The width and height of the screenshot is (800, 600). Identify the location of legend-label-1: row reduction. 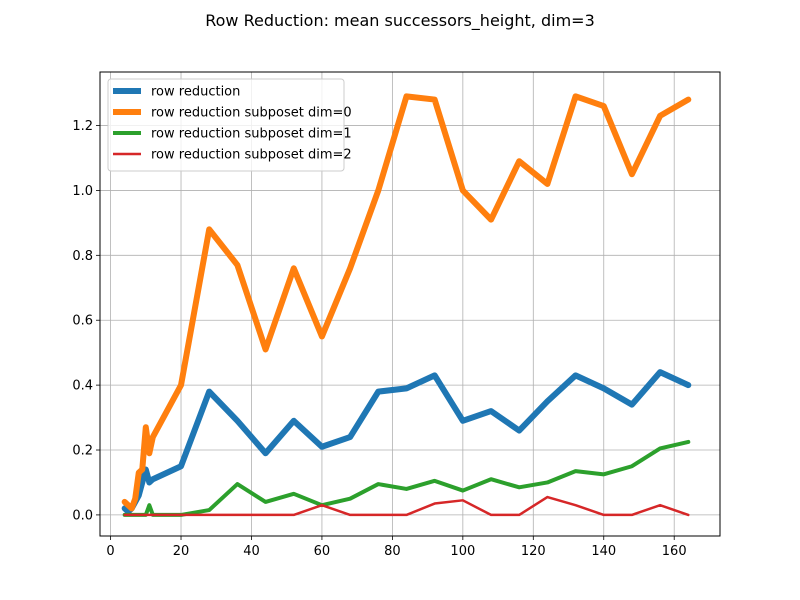
(195, 92).